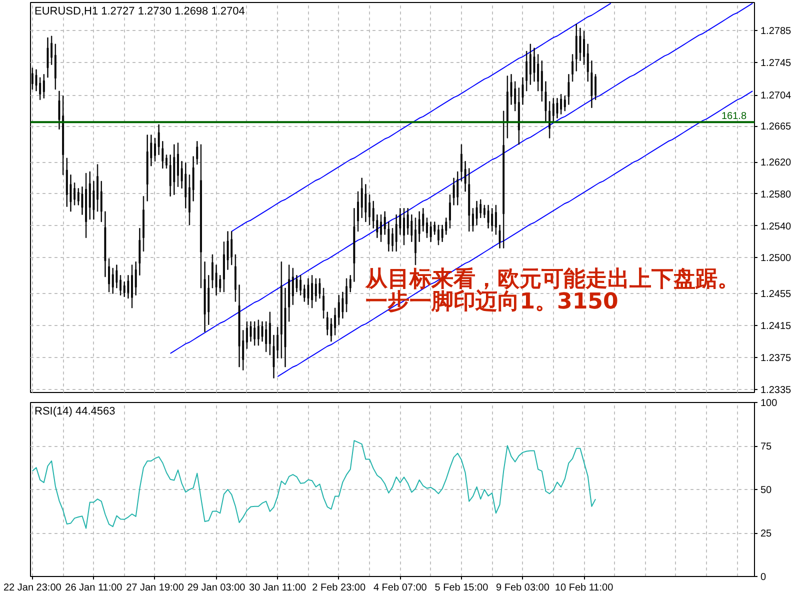  I want to click on x-tick-label: 9 Feb 03:00, so click(523, 588).